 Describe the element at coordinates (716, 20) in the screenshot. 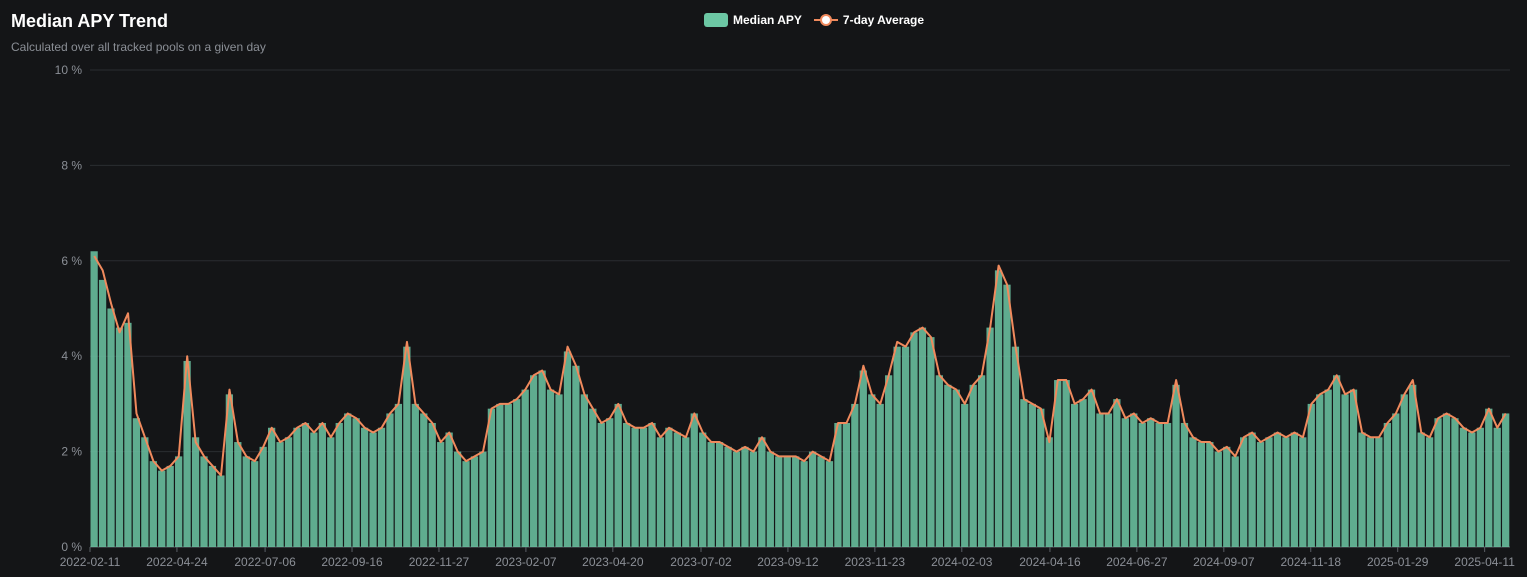

I see `bar-swatch-icon` at that location.